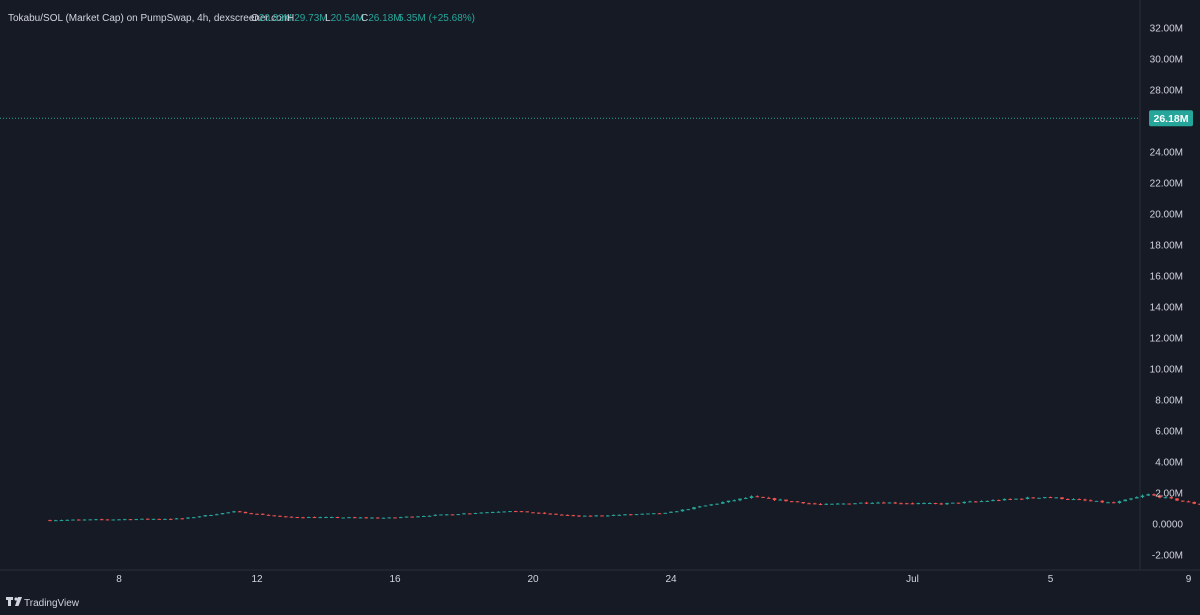  Describe the element at coordinates (52, 603) in the screenshot. I see `tradingview-wordmark: TradingView` at that location.